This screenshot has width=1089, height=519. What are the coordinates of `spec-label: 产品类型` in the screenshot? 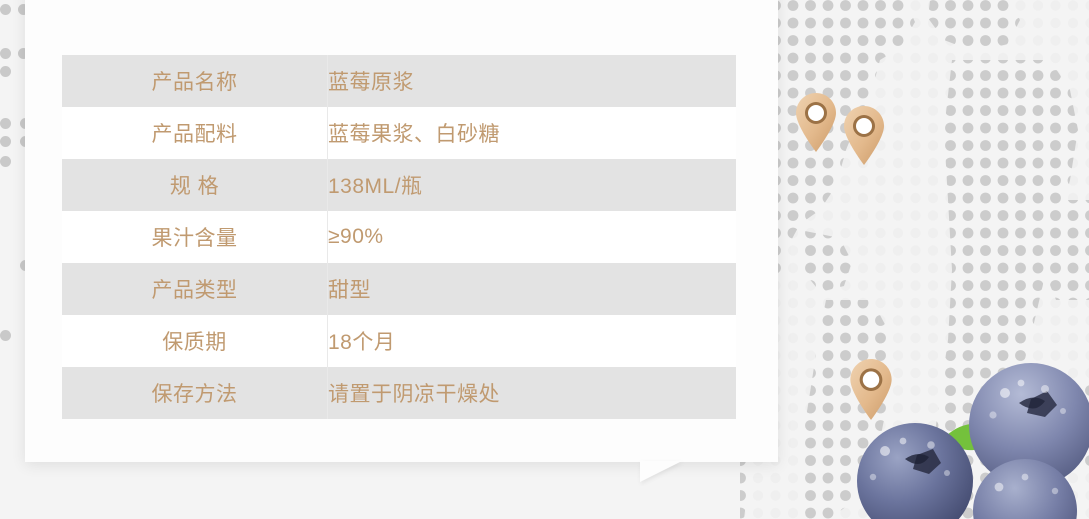 It's located at (195, 289).